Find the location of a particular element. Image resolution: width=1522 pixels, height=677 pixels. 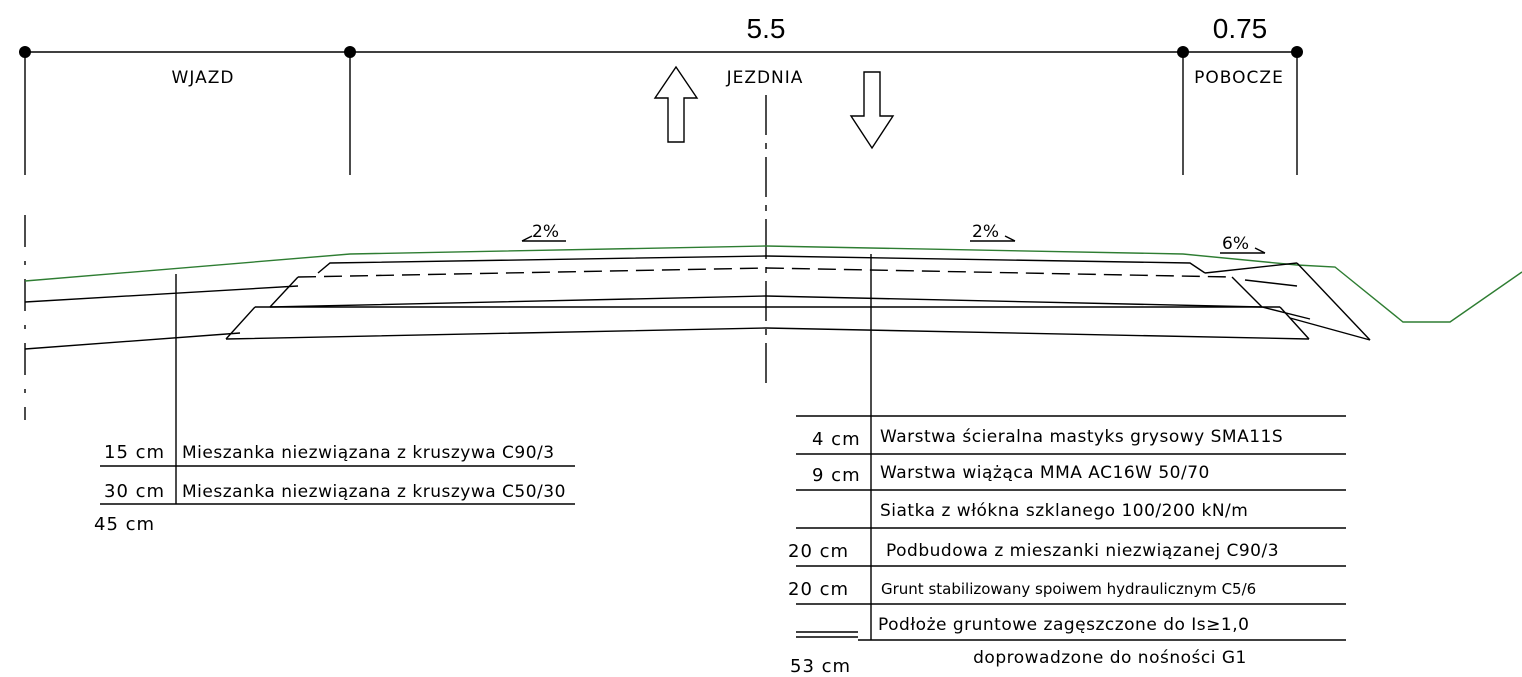

right-layer-4-thickness: 20 cm is located at coordinates (818, 551).